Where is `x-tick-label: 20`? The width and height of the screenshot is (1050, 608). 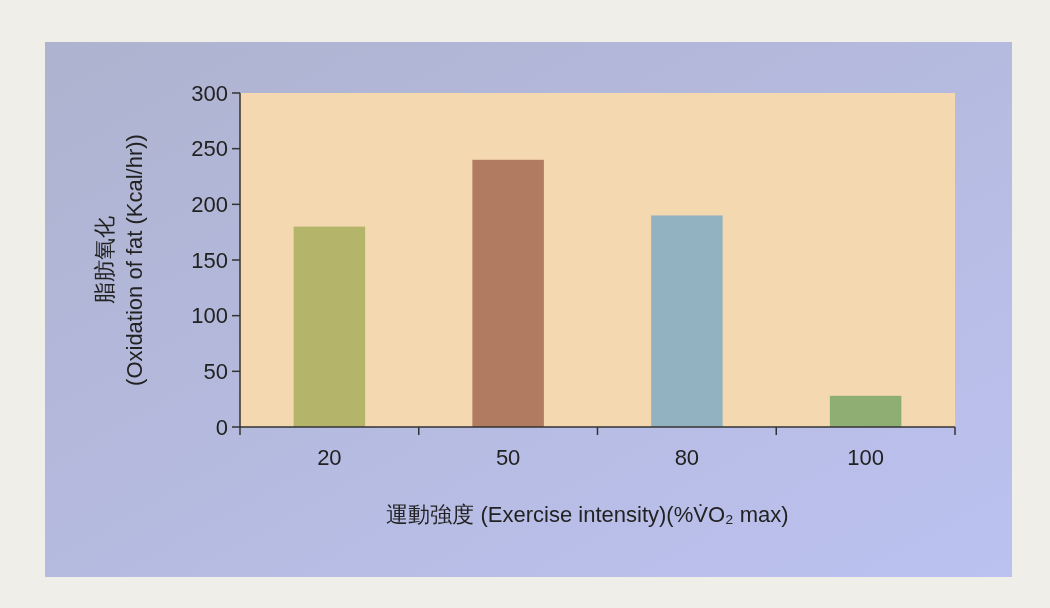 x-tick-label: 20 is located at coordinates (329, 457).